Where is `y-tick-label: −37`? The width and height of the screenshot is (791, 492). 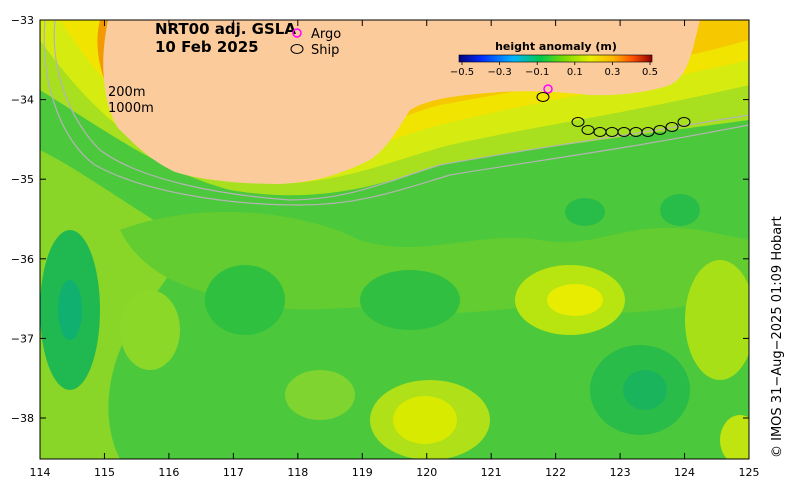
y-tick-label: −37 is located at coordinates (22, 338).